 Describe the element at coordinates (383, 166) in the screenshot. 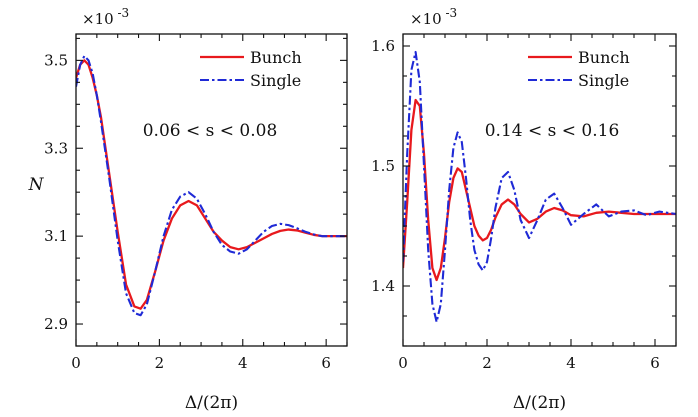

I see `y-tick-label: 1.5` at that location.